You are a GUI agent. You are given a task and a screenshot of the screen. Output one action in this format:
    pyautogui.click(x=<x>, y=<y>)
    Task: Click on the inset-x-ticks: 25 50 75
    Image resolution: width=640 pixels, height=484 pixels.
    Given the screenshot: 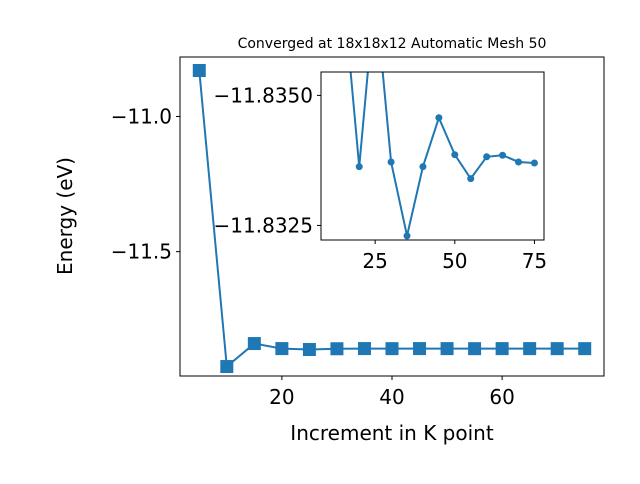 What is the action you would take?
    pyautogui.click(x=454, y=256)
    